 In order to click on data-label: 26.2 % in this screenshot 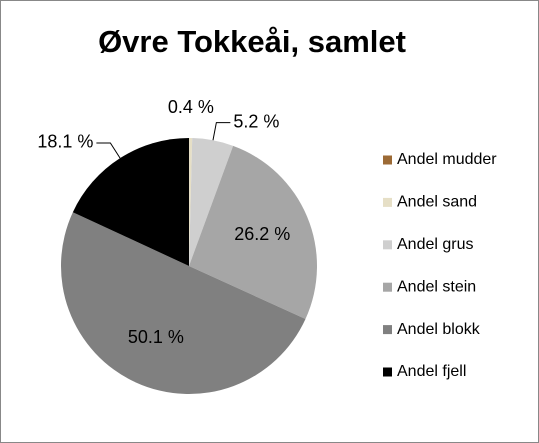, I will do `click(262, 234)`.